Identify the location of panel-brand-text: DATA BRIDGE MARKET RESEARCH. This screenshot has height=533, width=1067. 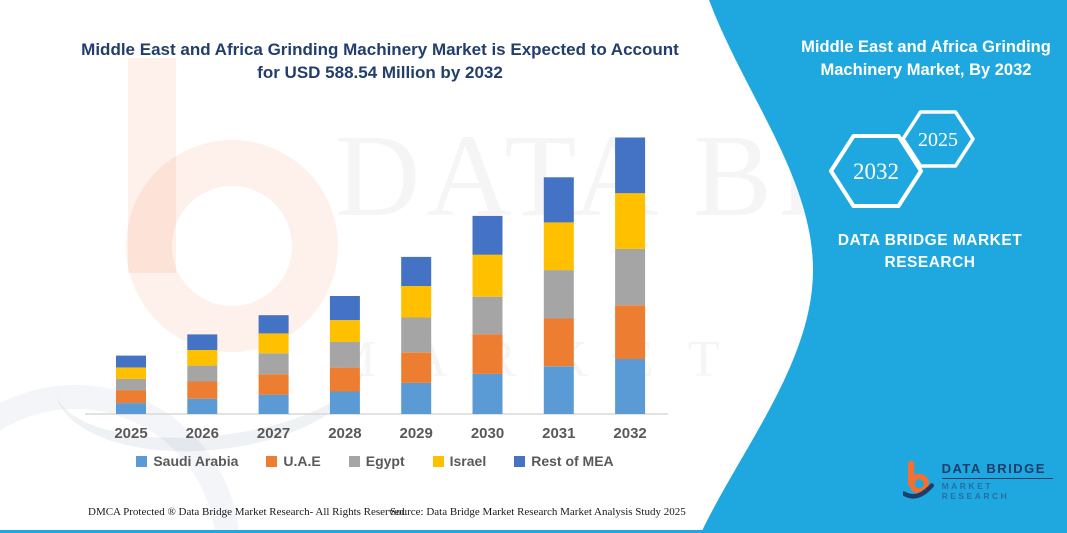
(930, 252).